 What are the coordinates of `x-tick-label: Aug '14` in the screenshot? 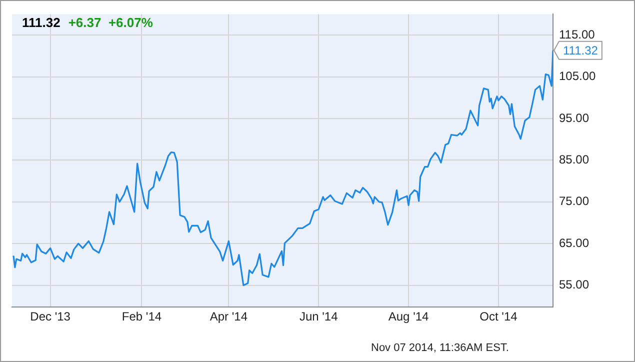 It's located at (409, 317).